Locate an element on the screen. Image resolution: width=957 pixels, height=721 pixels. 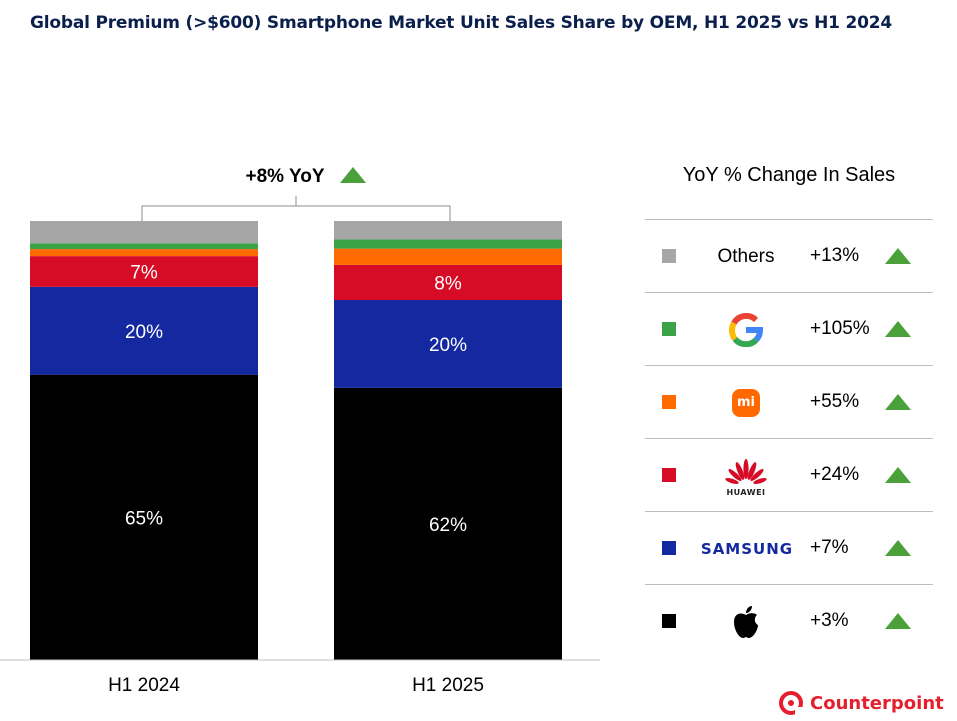
brand-cell: SAMSUNG is located at coordinates (747, 548).